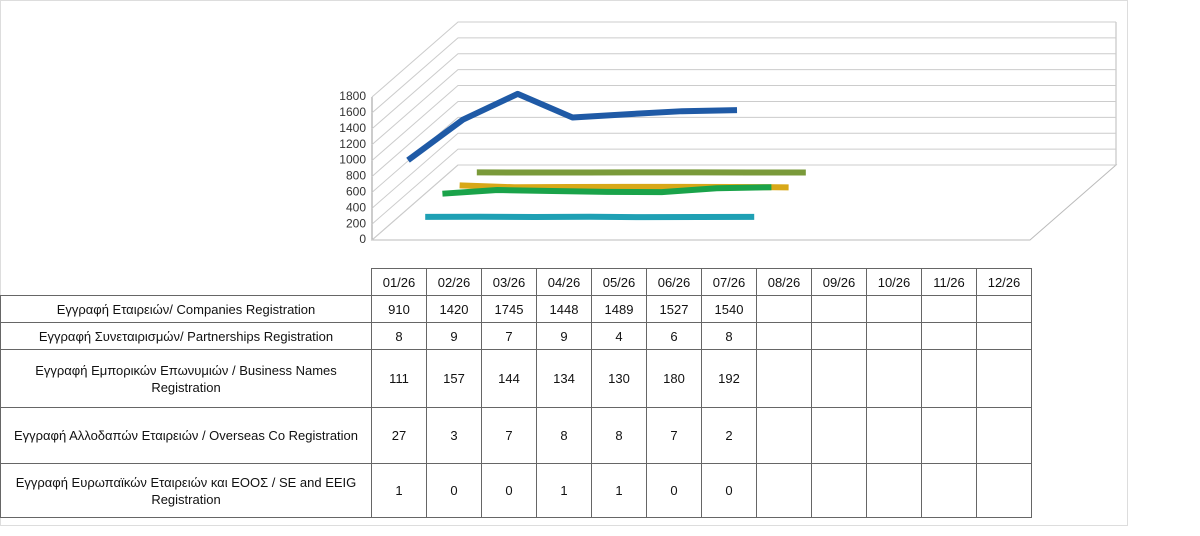  Describe the element at coordinates (1004, 282) in the screenshot. I see `x-tick-label: 12/26` at that location.